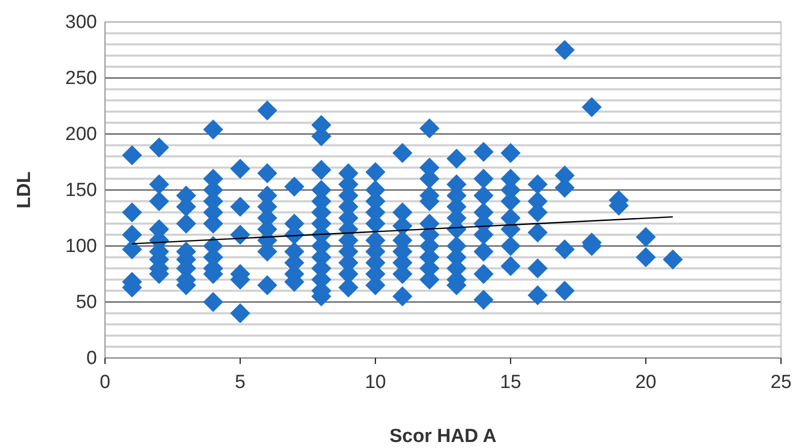  I want to click on y-tick-label: 250, so click(81, 79).